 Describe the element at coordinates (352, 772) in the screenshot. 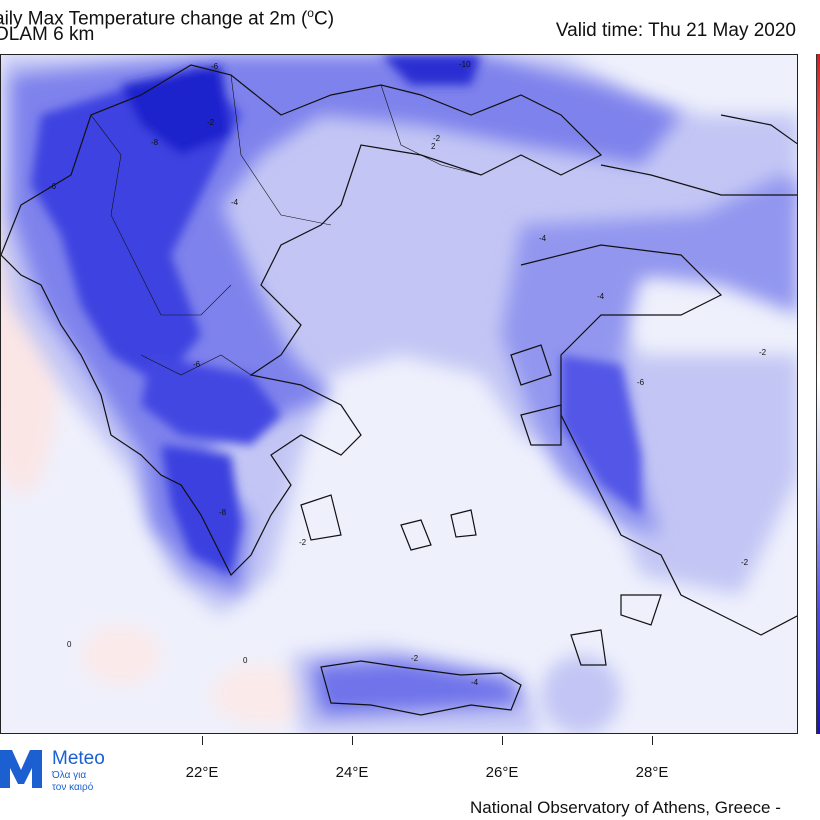

I see `lon-tick-label: 24°E` at that location.